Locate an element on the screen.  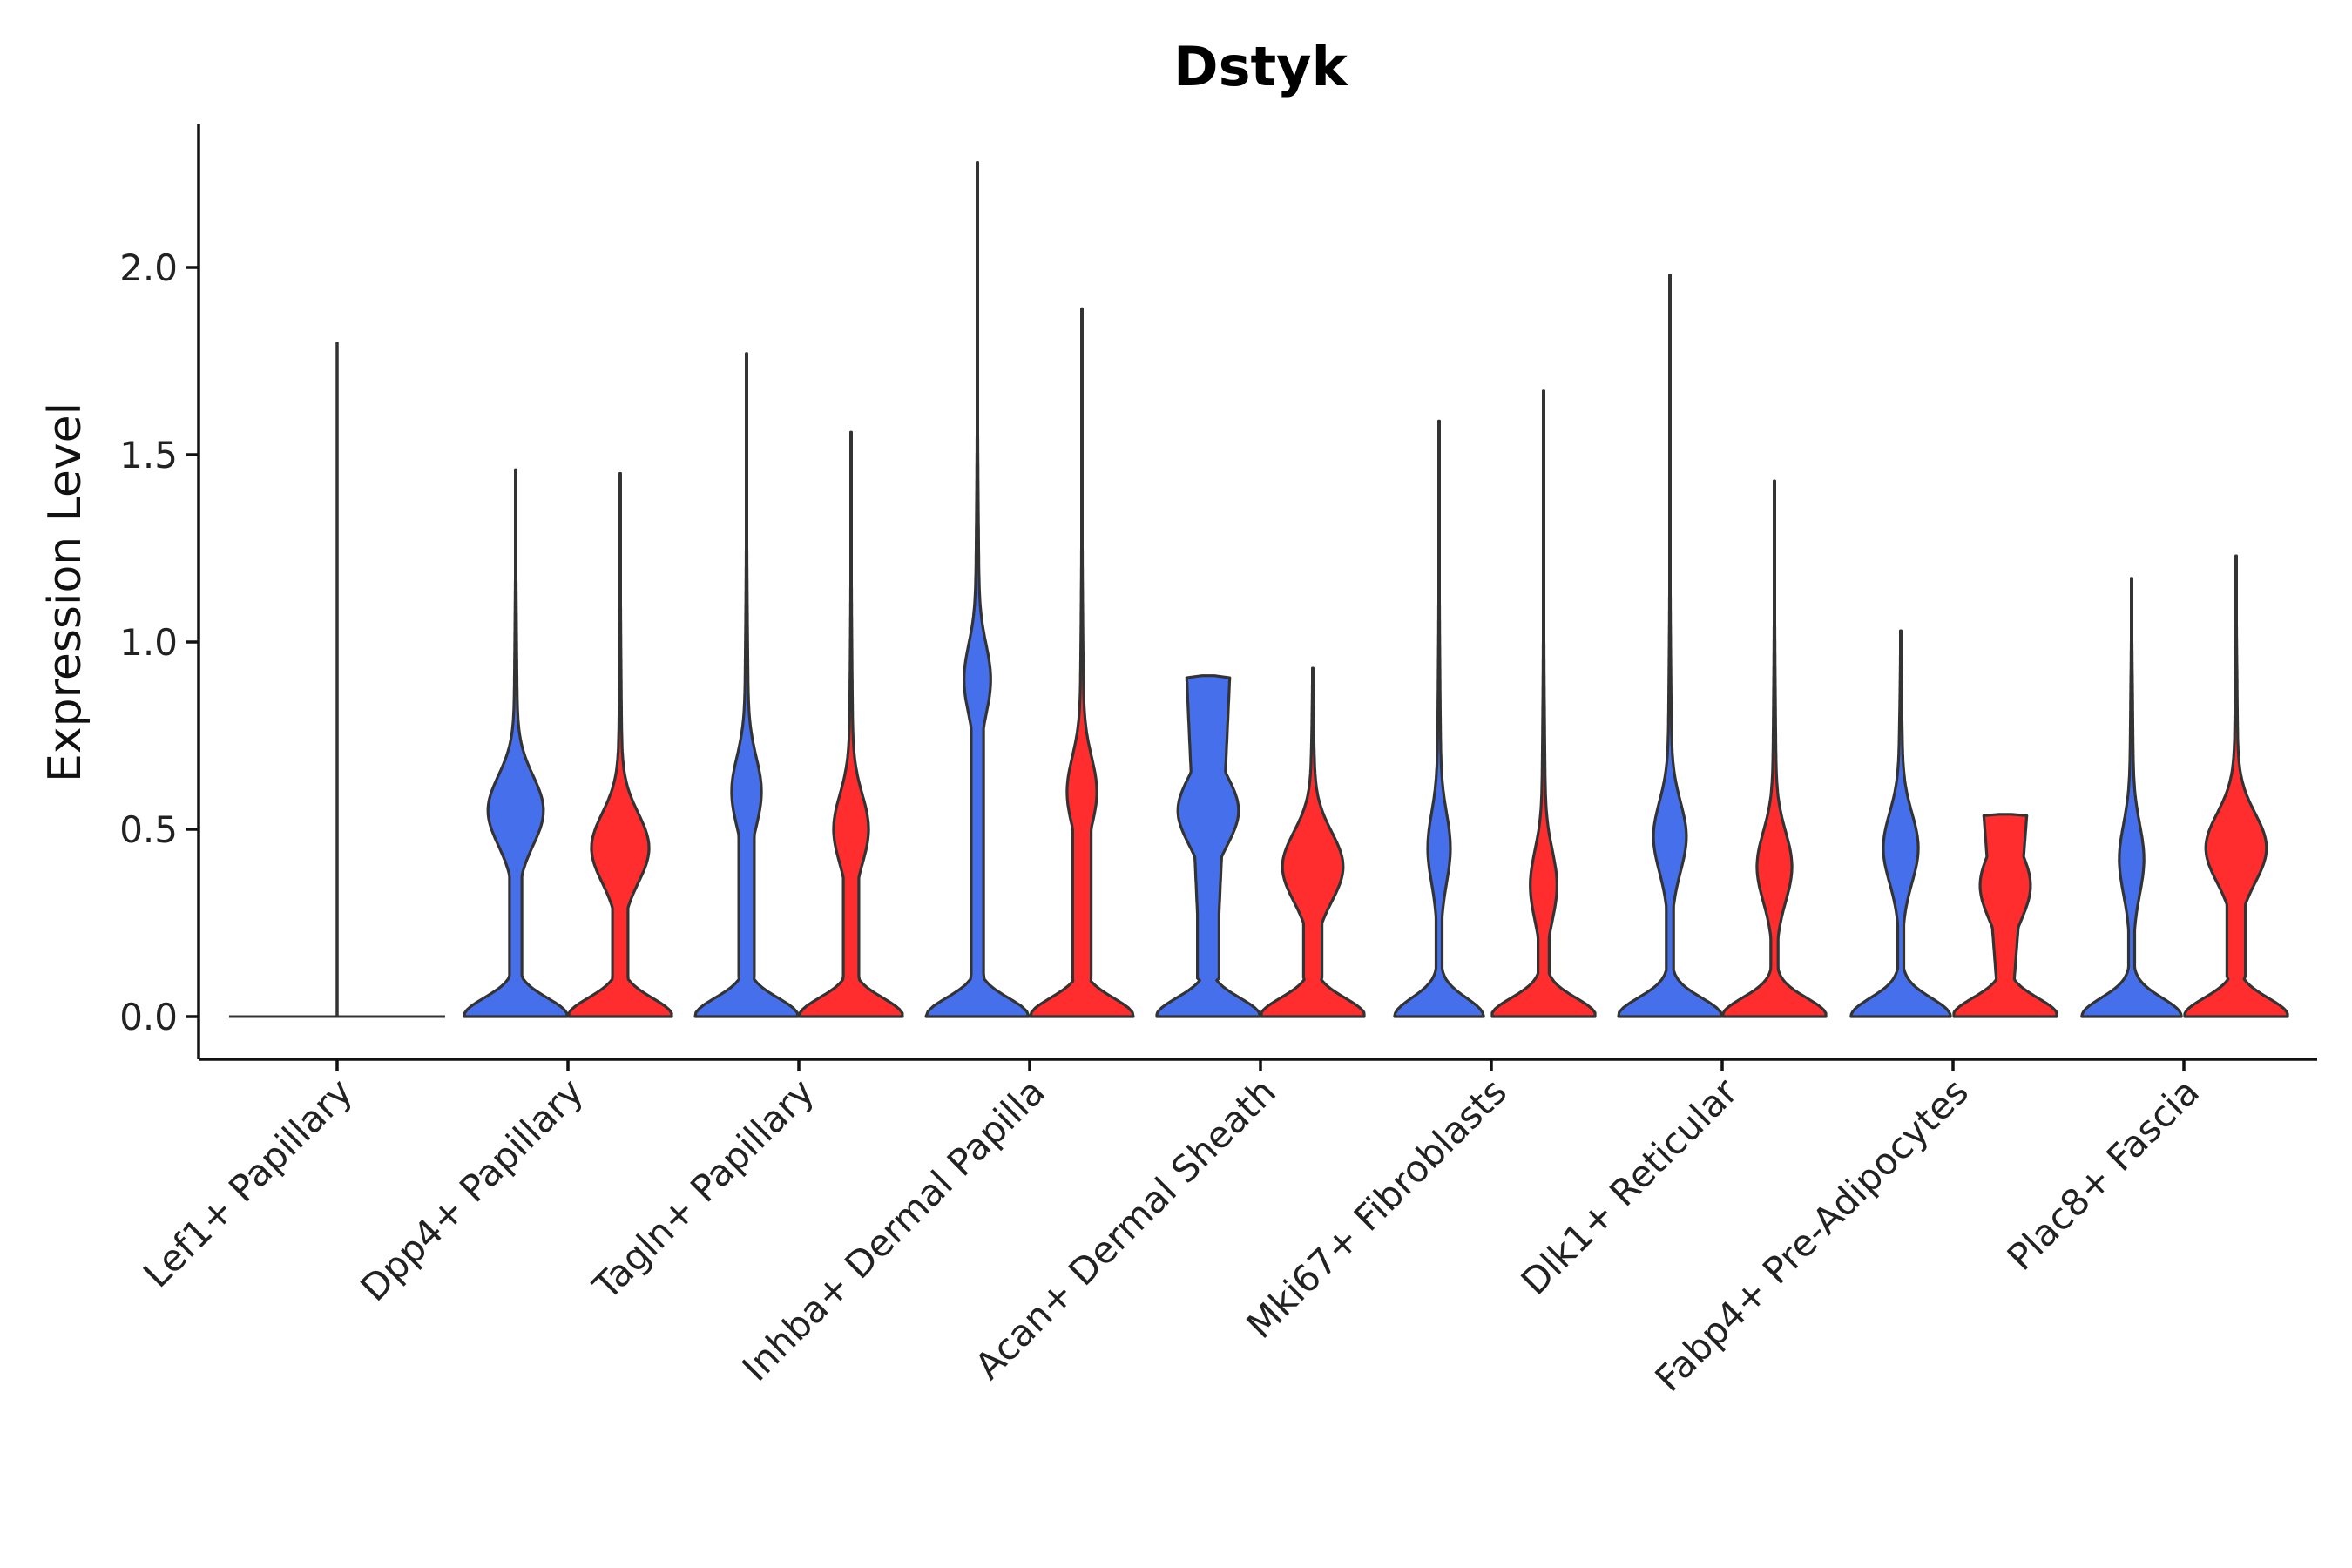
x-tick-label: Plac8+ Fascia is located at coordinates (2103, 1174).